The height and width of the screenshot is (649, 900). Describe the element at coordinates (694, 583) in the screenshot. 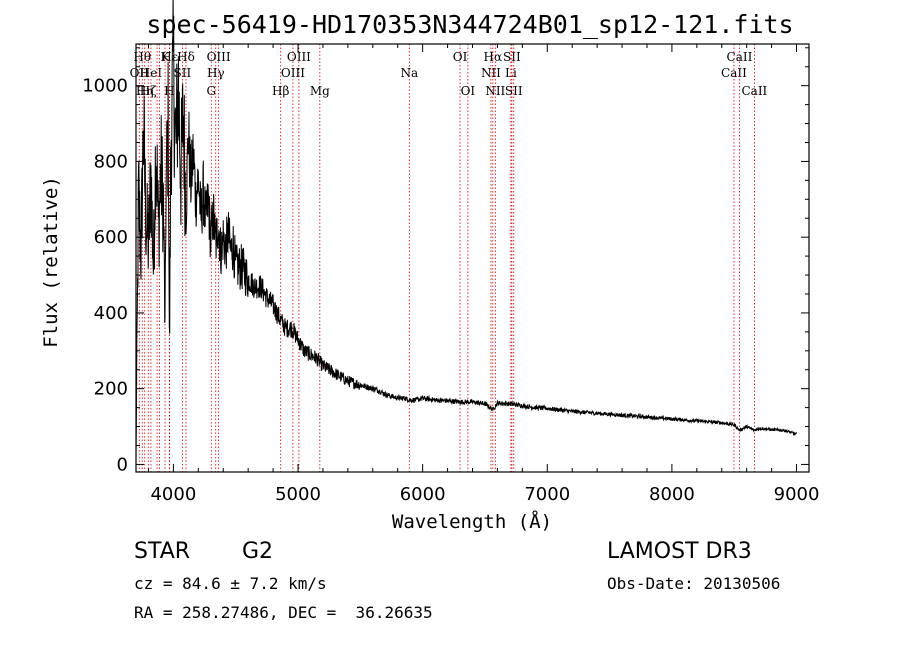

I see `observation-date: Obs-Date: 20130506` at that location.